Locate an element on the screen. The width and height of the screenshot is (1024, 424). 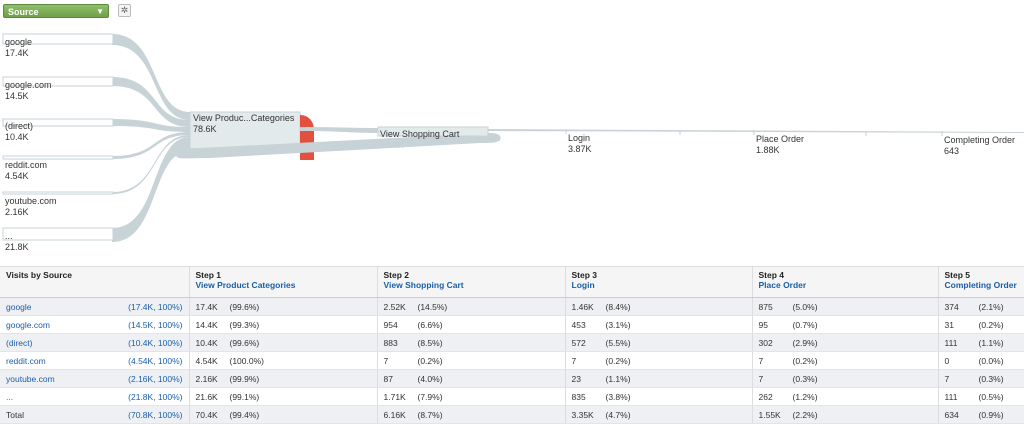
cell-count: 111 is located at coordinates (951, 342).